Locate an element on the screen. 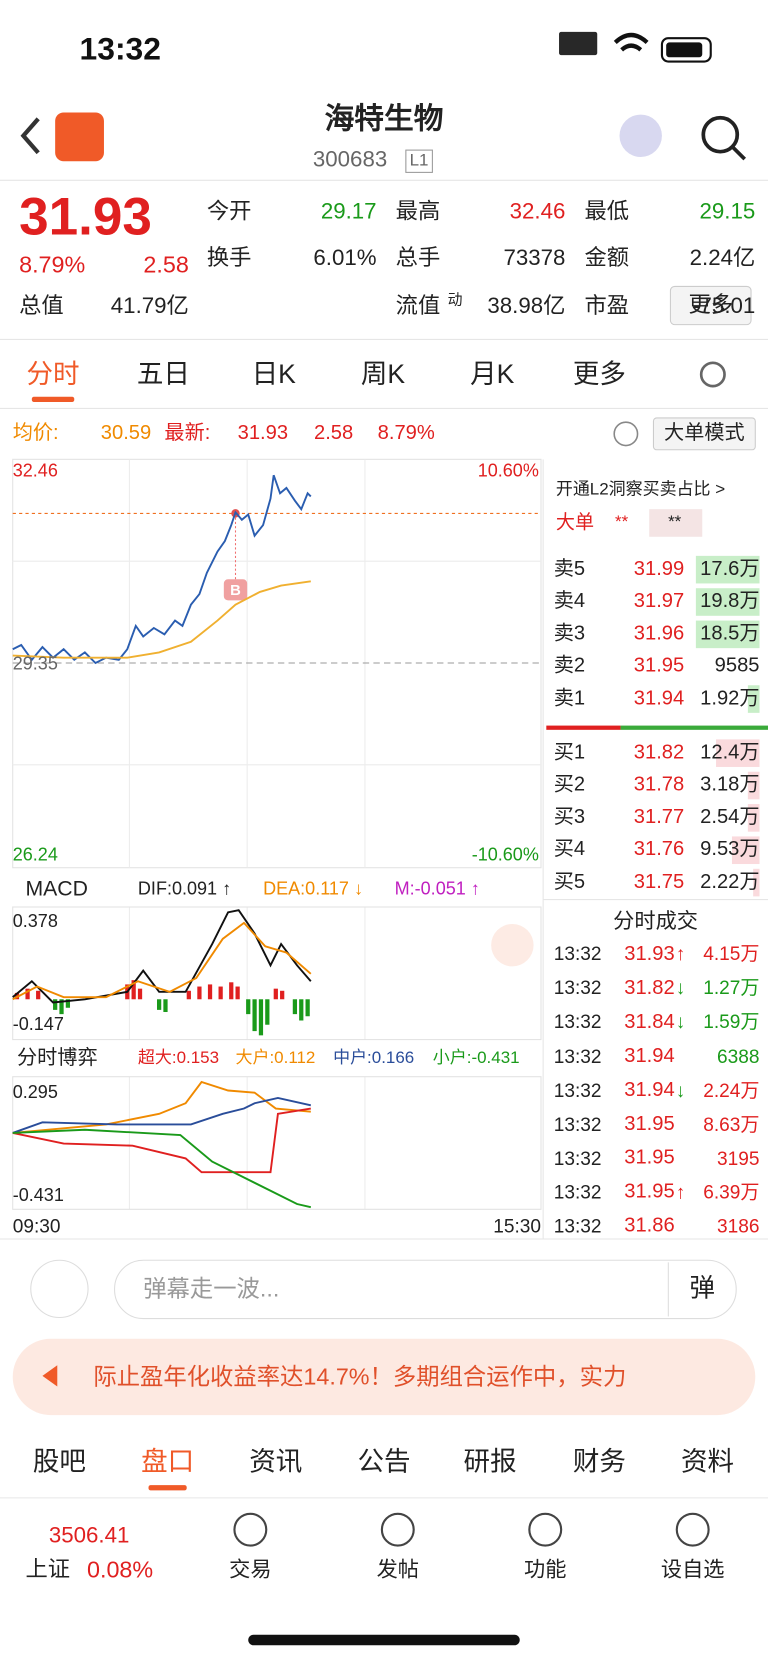 The image size is (768, 1663). nav-item: 交易 is located at coordinates (250, 1570).